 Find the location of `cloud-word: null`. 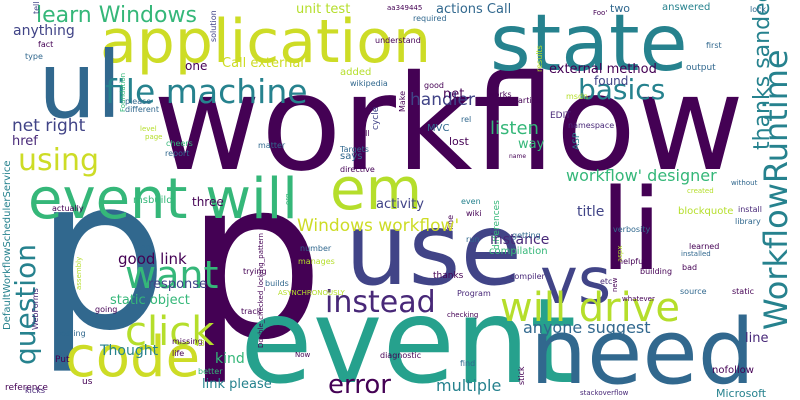

cloud-word: null is located at coordinates (362, 133).